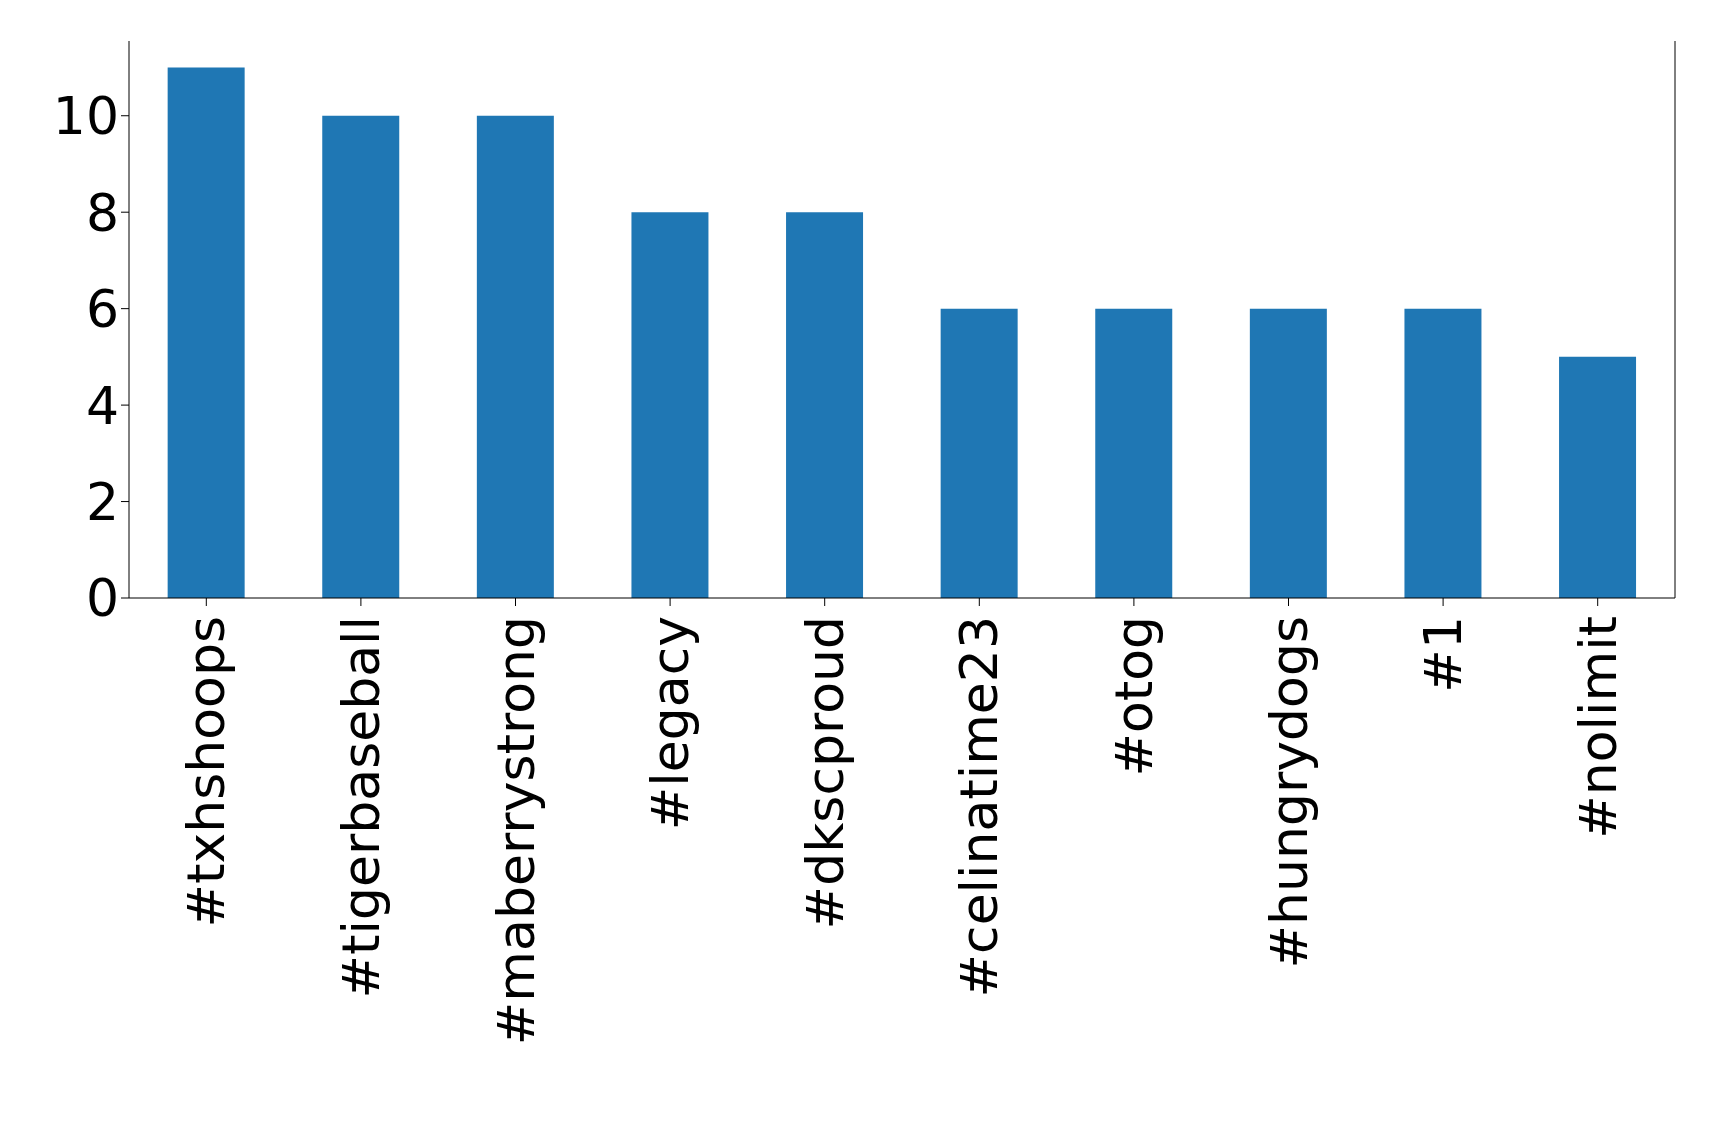 This screenshot has height=1144, width=1719. Describe the element at coordinates (979, 807) in the screenshot. I see `x-tick-label: #celinatime23` at that location.